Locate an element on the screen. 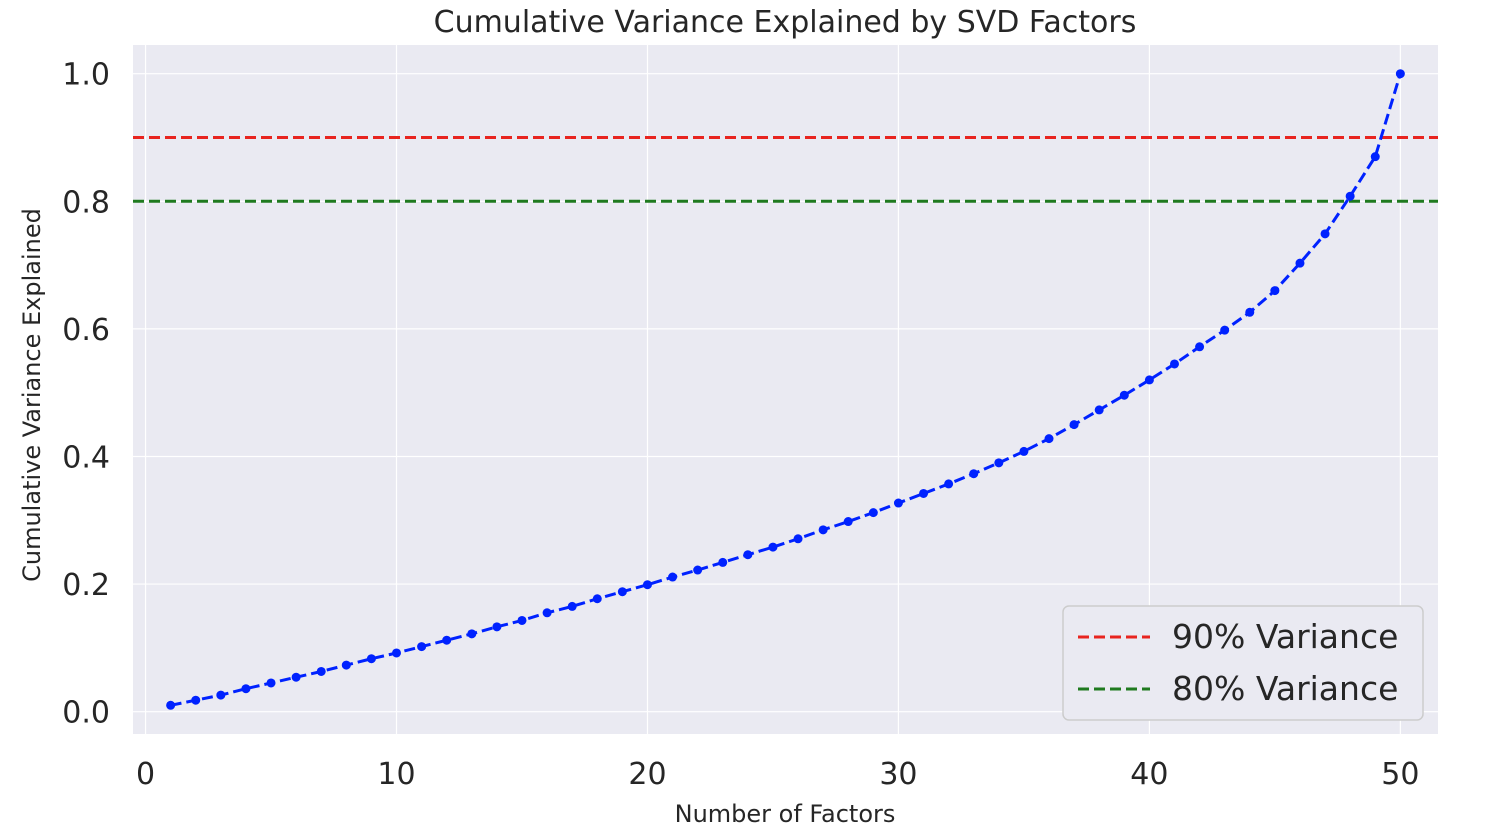 Image resolution: width=1490 pixels, height=838 pixels. y-tick-labels: 0.0 0.2 0.4 0.6 0.8 1.0 is located at coordinates (86, 394).